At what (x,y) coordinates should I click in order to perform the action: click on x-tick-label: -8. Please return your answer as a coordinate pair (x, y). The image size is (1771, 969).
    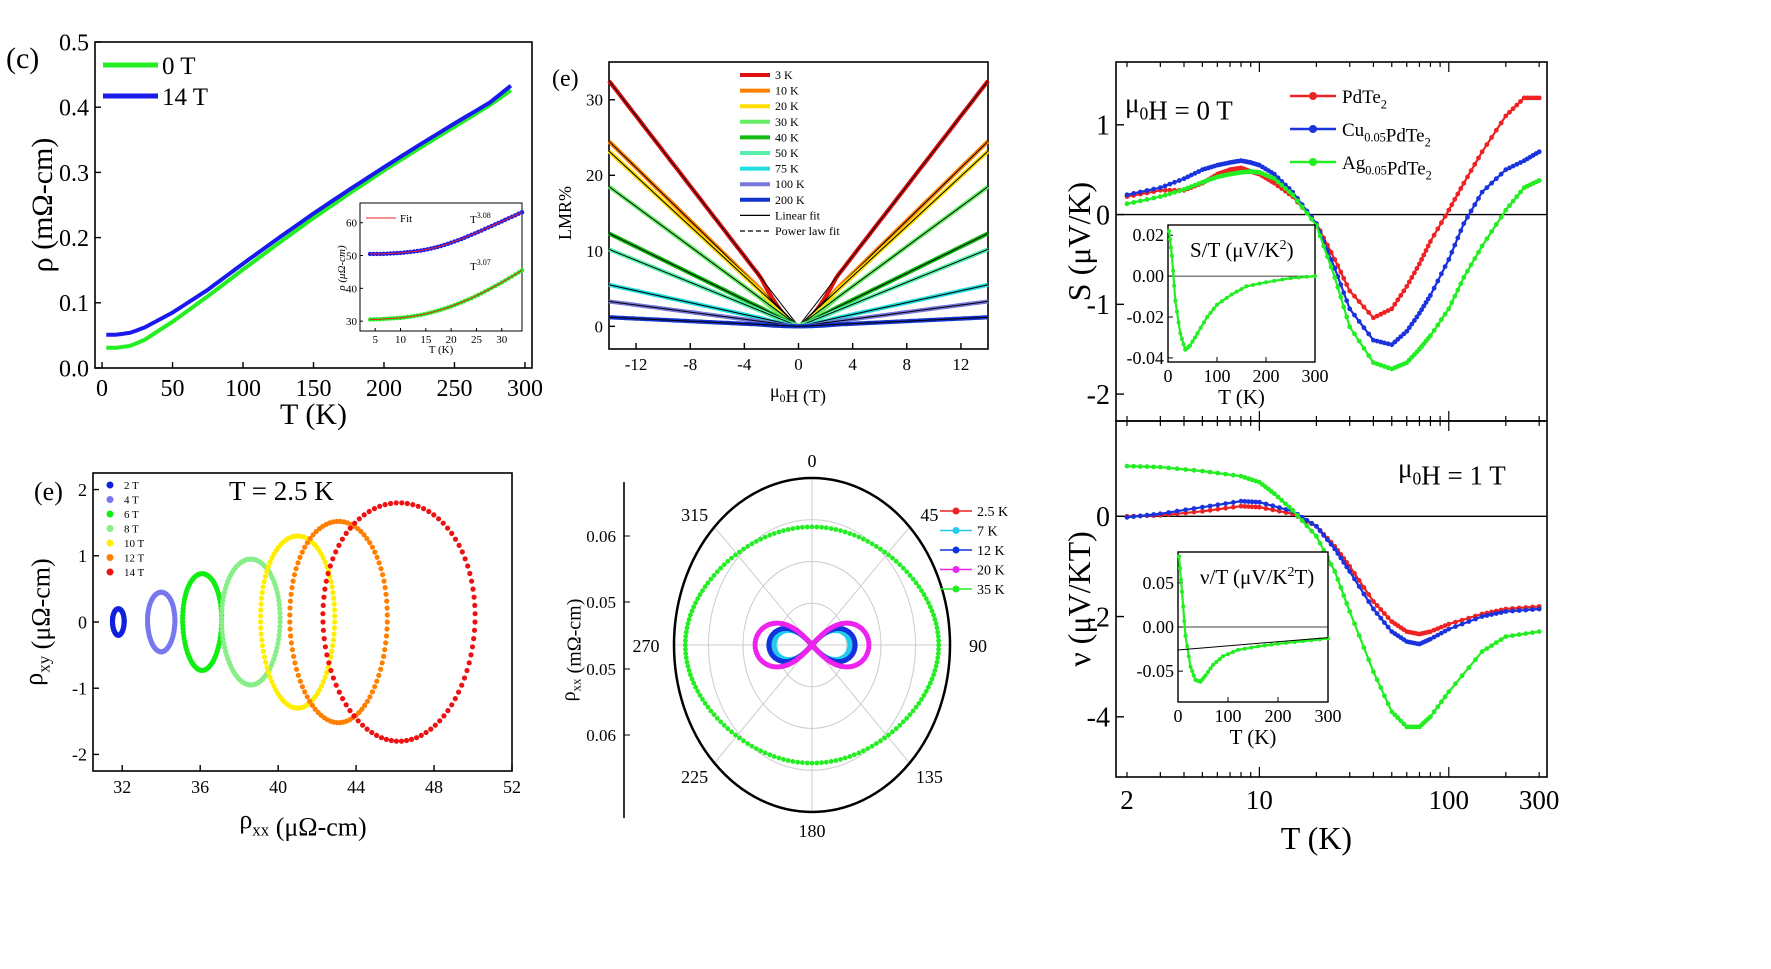
    Looking at the image, I should click on (690, 364).